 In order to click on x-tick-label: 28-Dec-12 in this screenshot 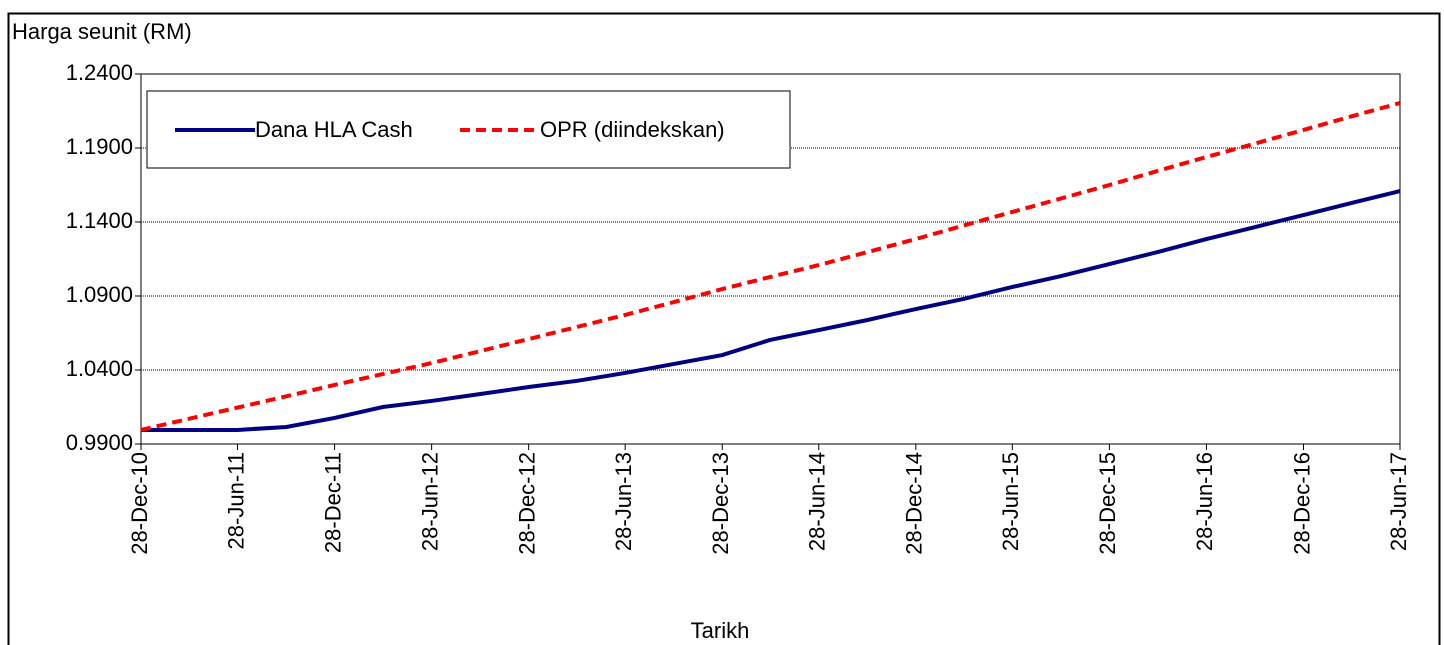, I will do `click(526, 503)`.